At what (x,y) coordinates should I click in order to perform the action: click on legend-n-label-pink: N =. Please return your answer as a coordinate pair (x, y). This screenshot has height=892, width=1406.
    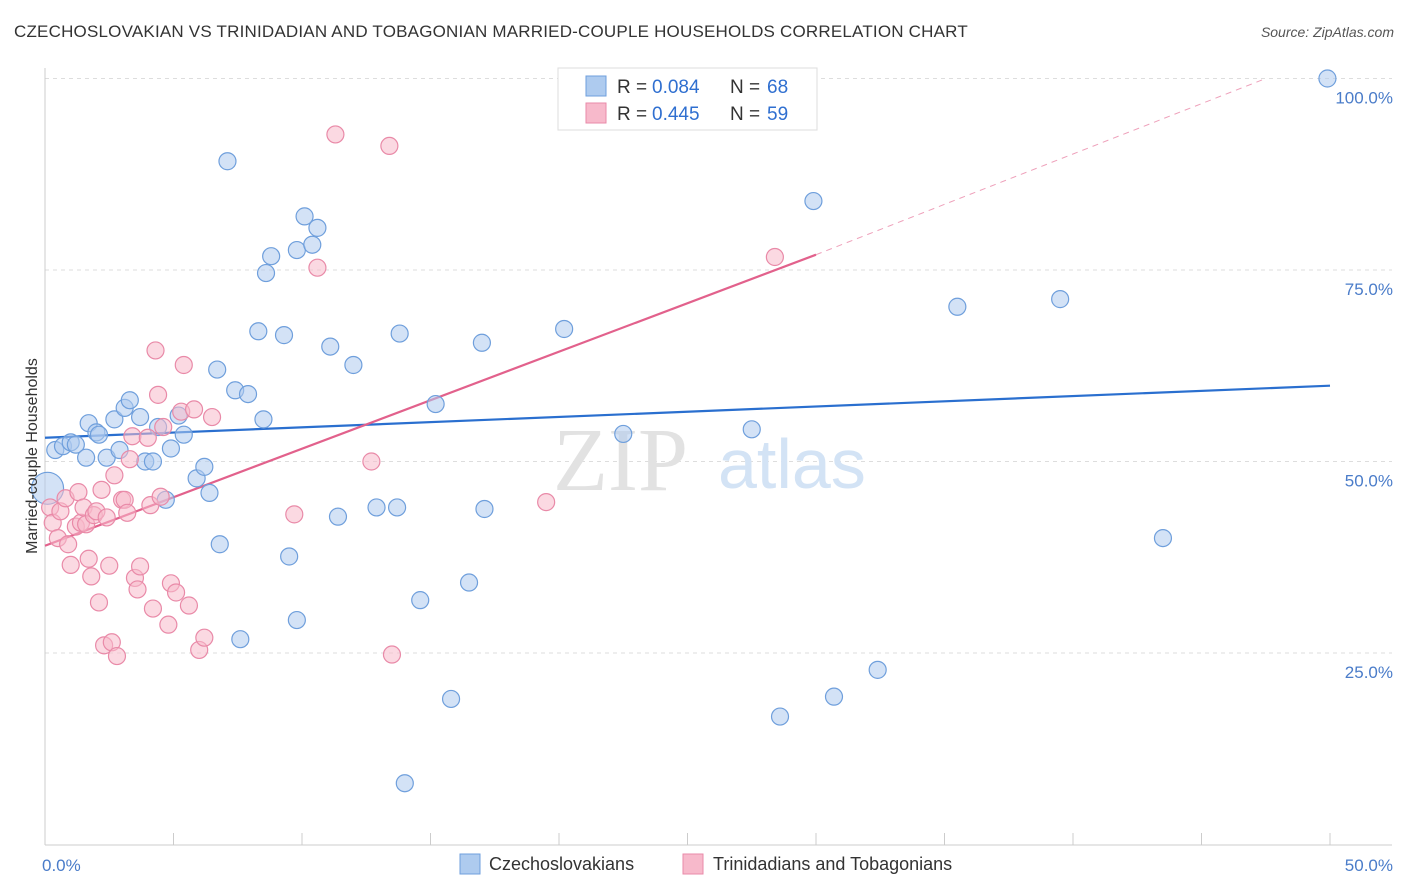
    Looking at the image, I should click on (745, 114).